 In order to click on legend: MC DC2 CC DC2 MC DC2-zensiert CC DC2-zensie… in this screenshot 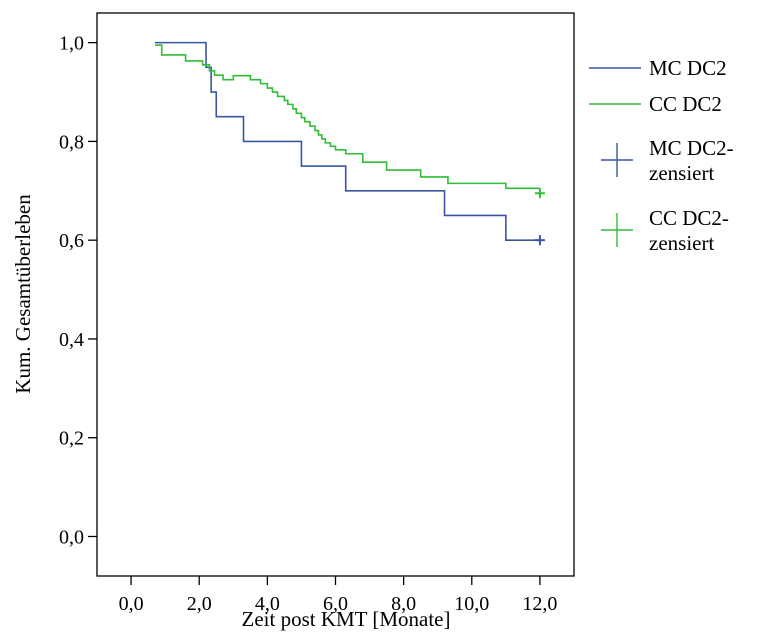, I will do `click(661, 155)`.